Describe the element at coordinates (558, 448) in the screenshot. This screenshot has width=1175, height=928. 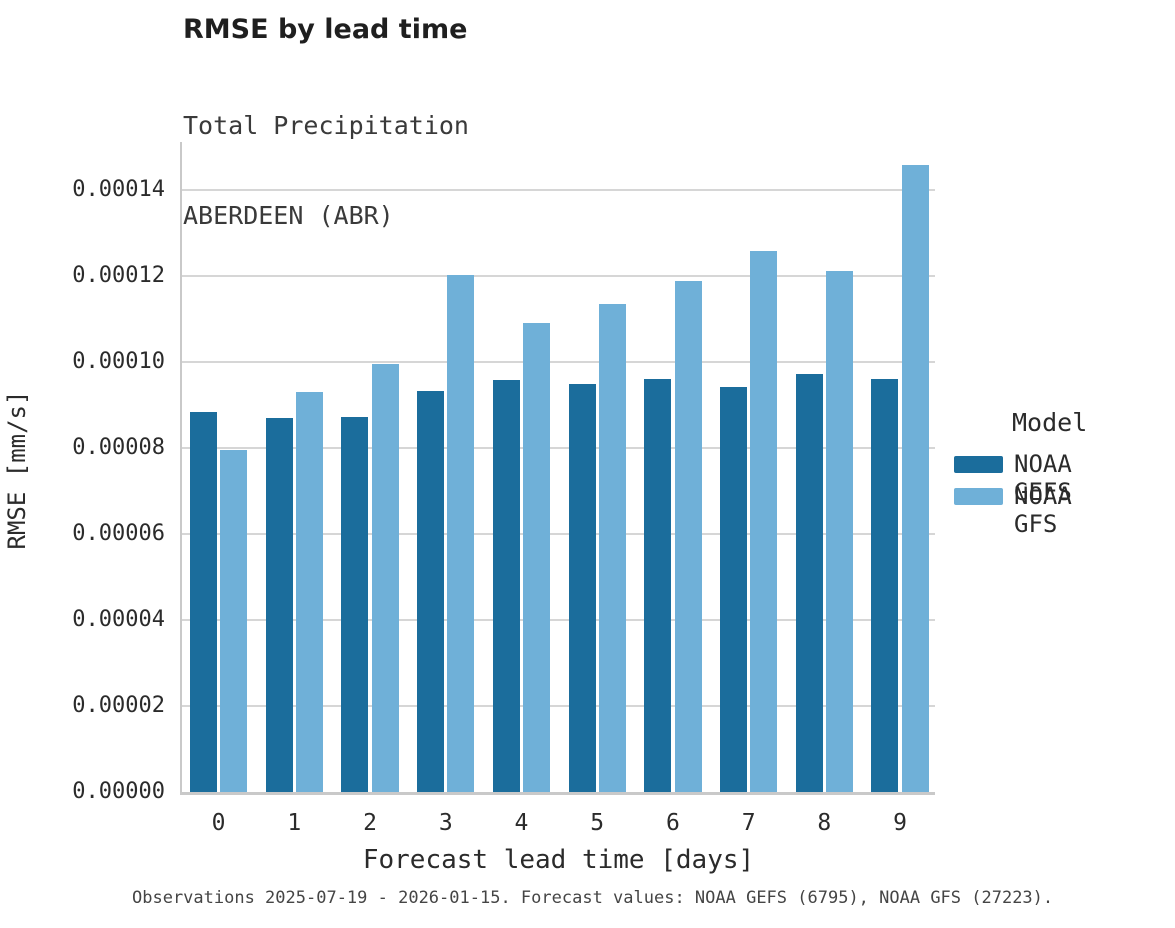
I see `gridline-0.00008` at that location.